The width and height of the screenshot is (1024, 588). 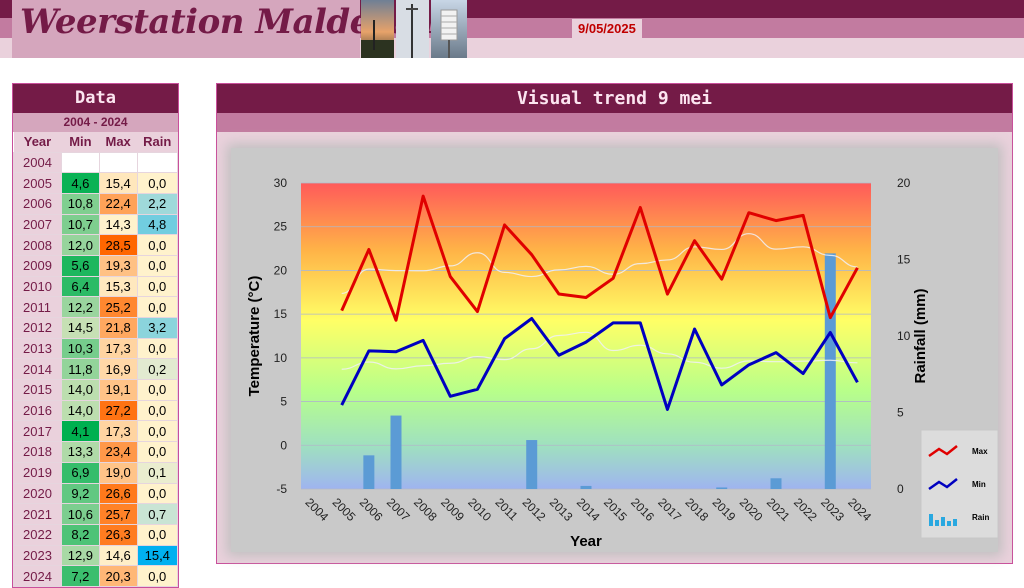 What do you see at coordinates (80, 493) in the screenshot?
I see `min-cell: 9,2` at bounding box center [80, 493].